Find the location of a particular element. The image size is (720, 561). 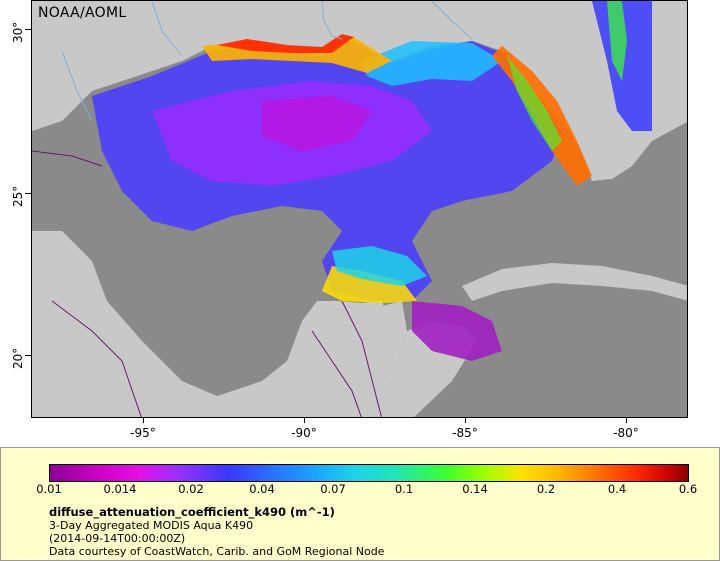

data-yucatan-channel is located at coordinates (379, 266).